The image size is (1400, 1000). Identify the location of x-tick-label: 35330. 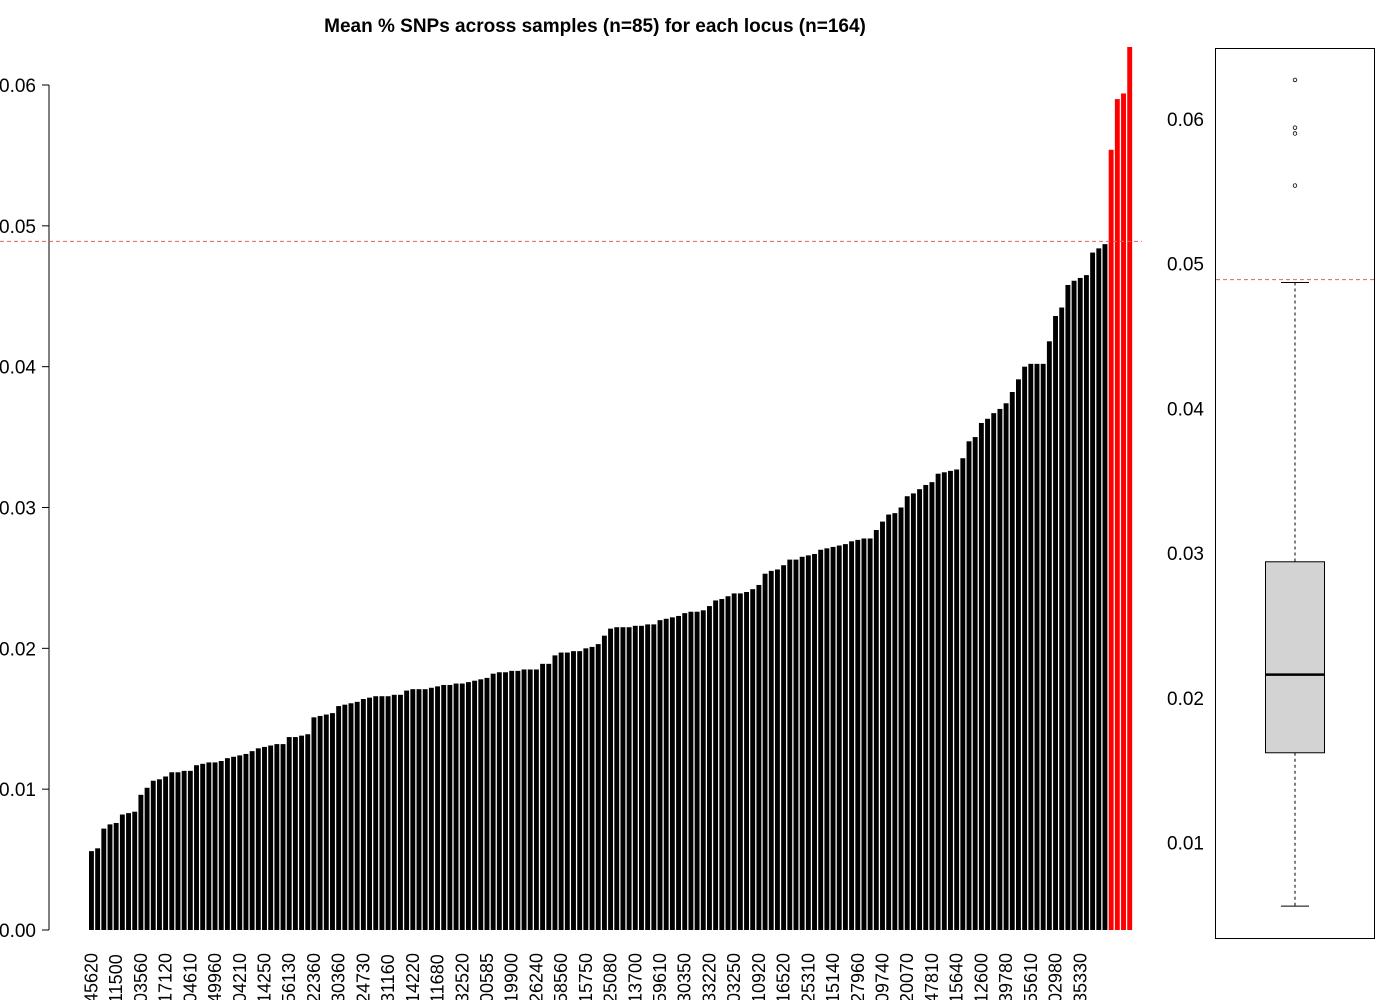
(1080, 976).